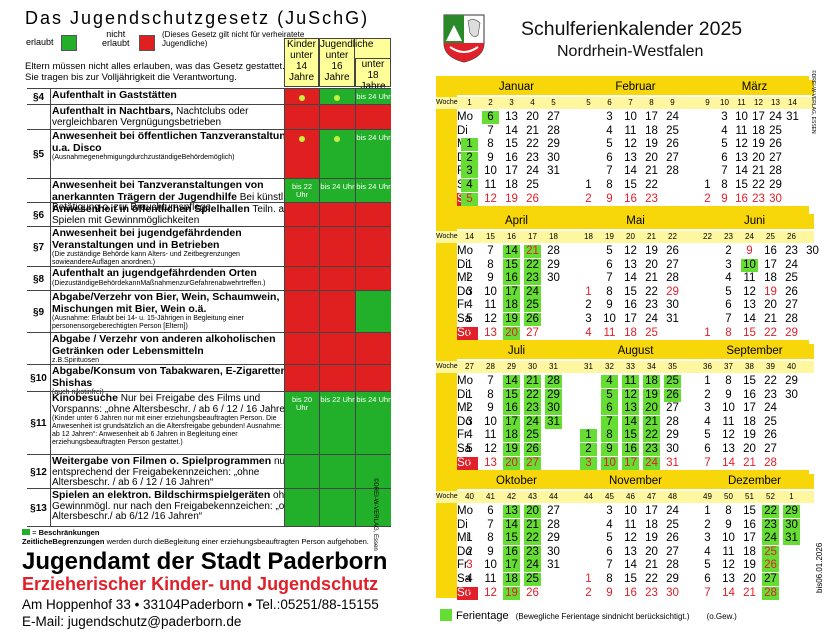  What do you see at coordinates (792, 117) in the screenshot?
I see `calendar-day: 31` at bounding box center [792, 117].